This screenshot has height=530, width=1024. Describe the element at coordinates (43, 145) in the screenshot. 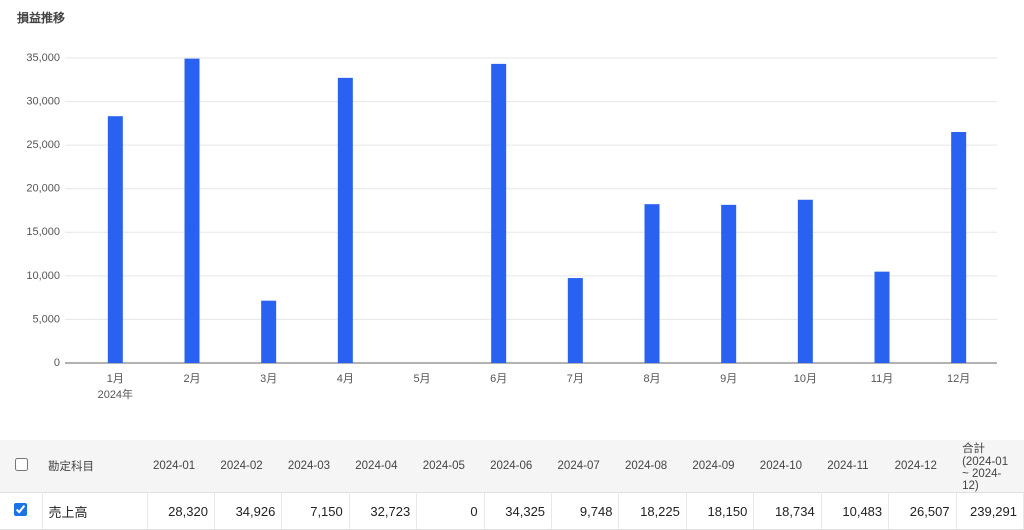

I see `y-tick-label: 25,000` at that location.